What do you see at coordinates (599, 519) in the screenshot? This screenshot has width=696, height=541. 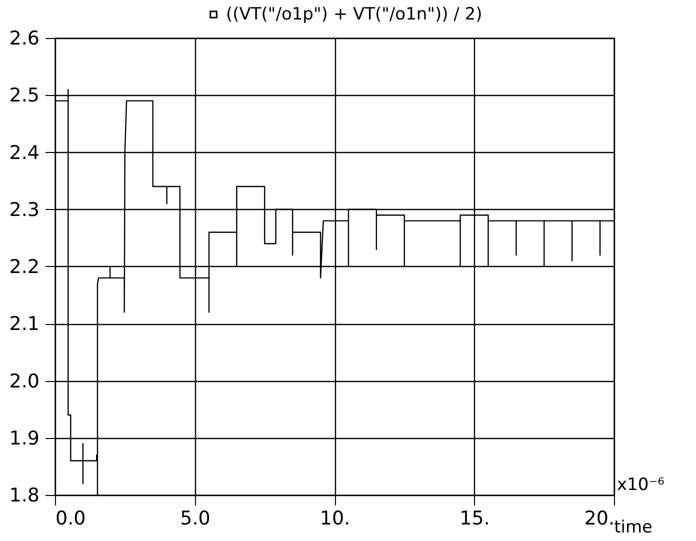 I see `x-tick-label: 20.` at bounding box center [599, 519].